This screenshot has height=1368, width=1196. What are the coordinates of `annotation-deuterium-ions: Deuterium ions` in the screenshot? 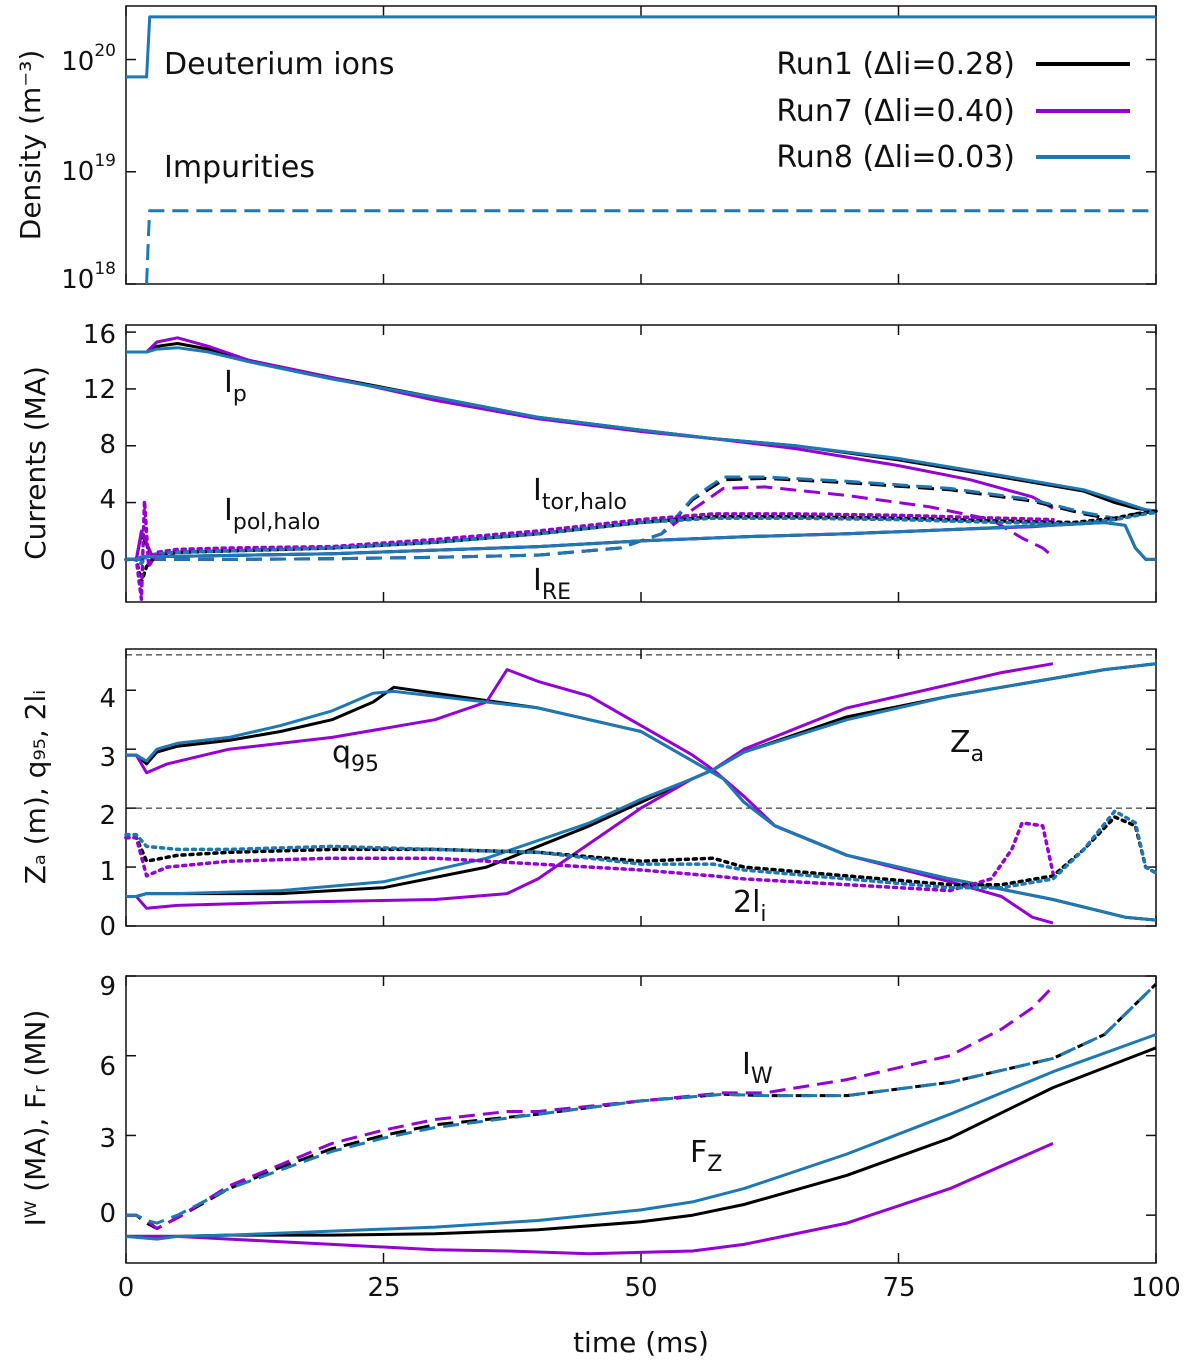 It's located at (279, 64).